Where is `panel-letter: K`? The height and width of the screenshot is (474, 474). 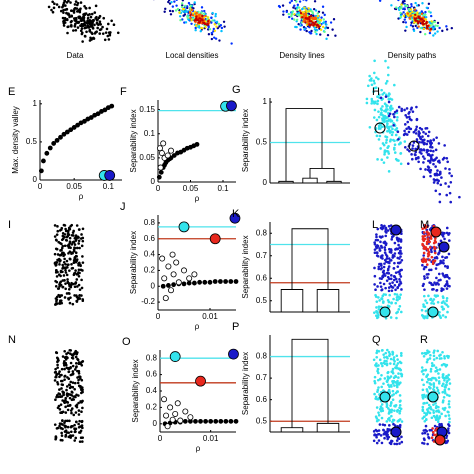 panel-letter: K is located at coordinates (236, 214).